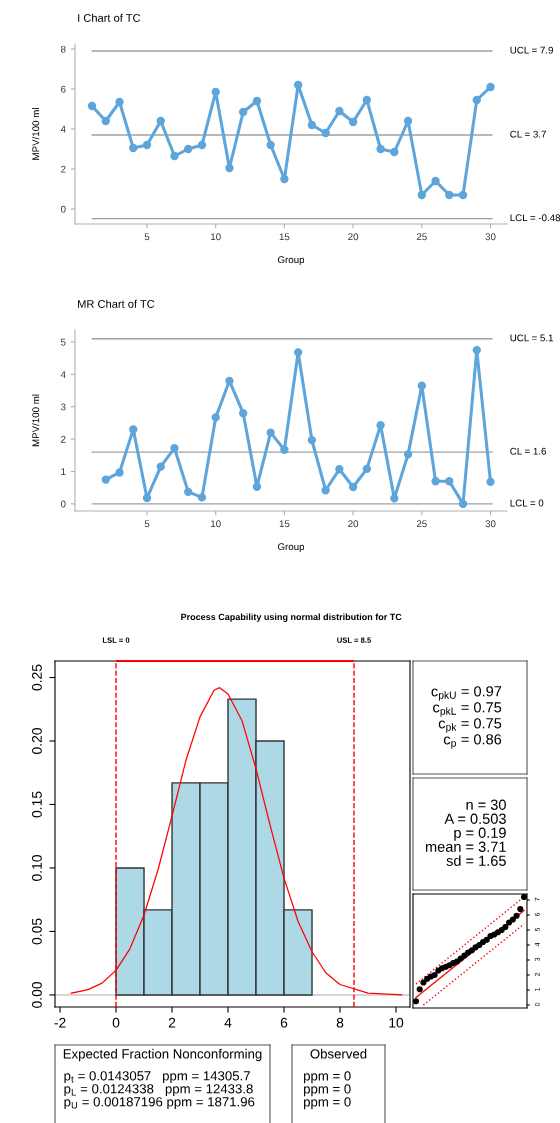  What do you see at coordinates (340, 1022) in the screenshot?
I see `x-tick-label: 8` at bounding box center [340, 1022].